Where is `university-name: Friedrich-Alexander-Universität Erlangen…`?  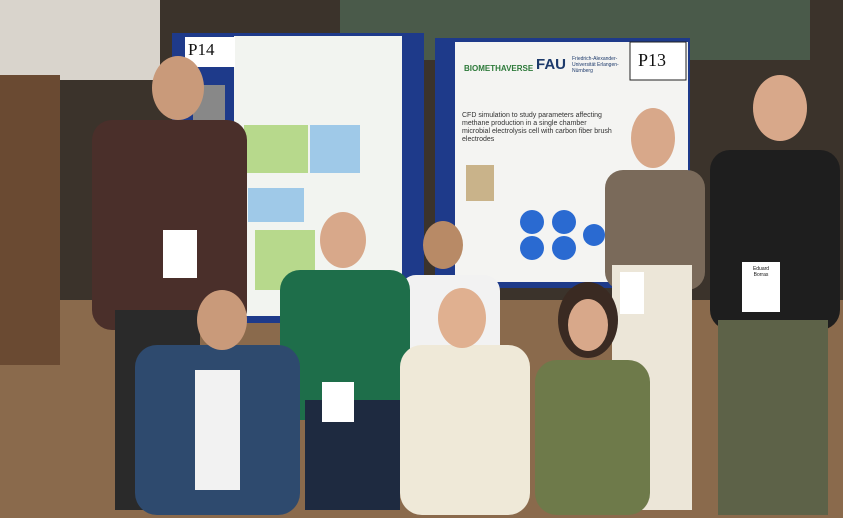 university-name: Friedrich-Alexander-Universität Erlangen… is located at coordinates (595, 65).